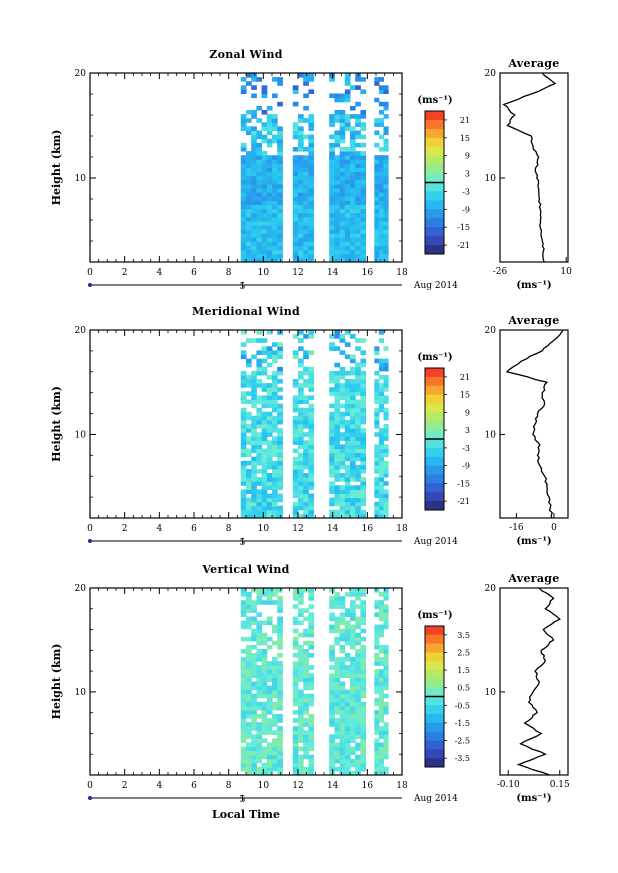 This screenshot has height=873, width=618. What do you see at coordinates (491, 693) in the screenshot?
I see `profile-y-tick-label: 10` at bounding box center [491, 693].